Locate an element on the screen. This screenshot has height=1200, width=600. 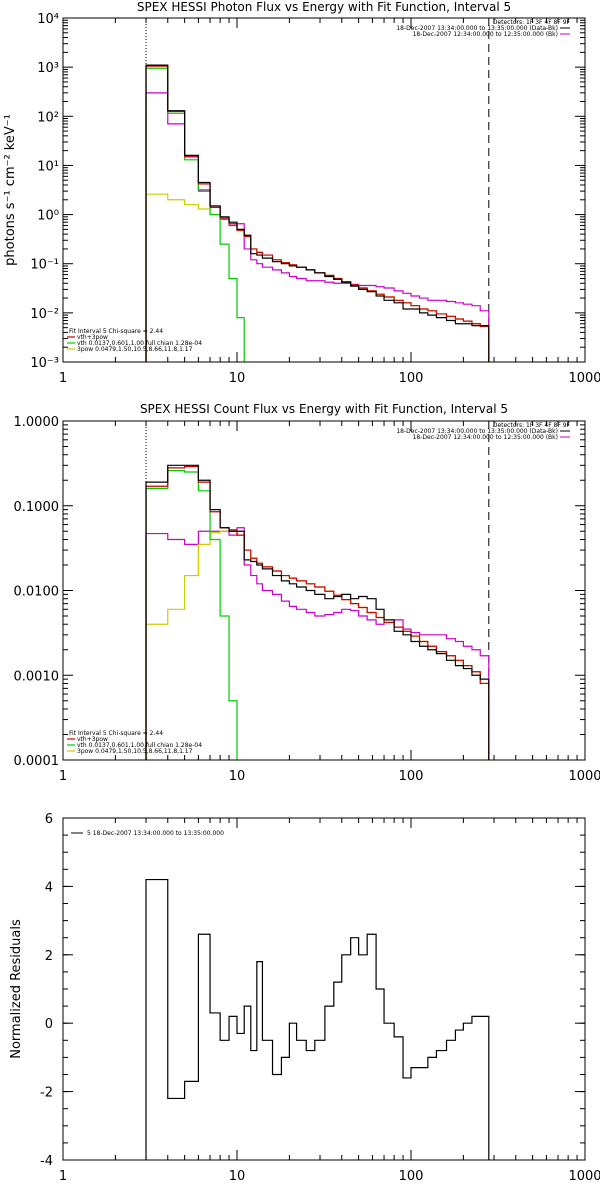
y-tick-label: 10³ is located at coordinates (48, 68).